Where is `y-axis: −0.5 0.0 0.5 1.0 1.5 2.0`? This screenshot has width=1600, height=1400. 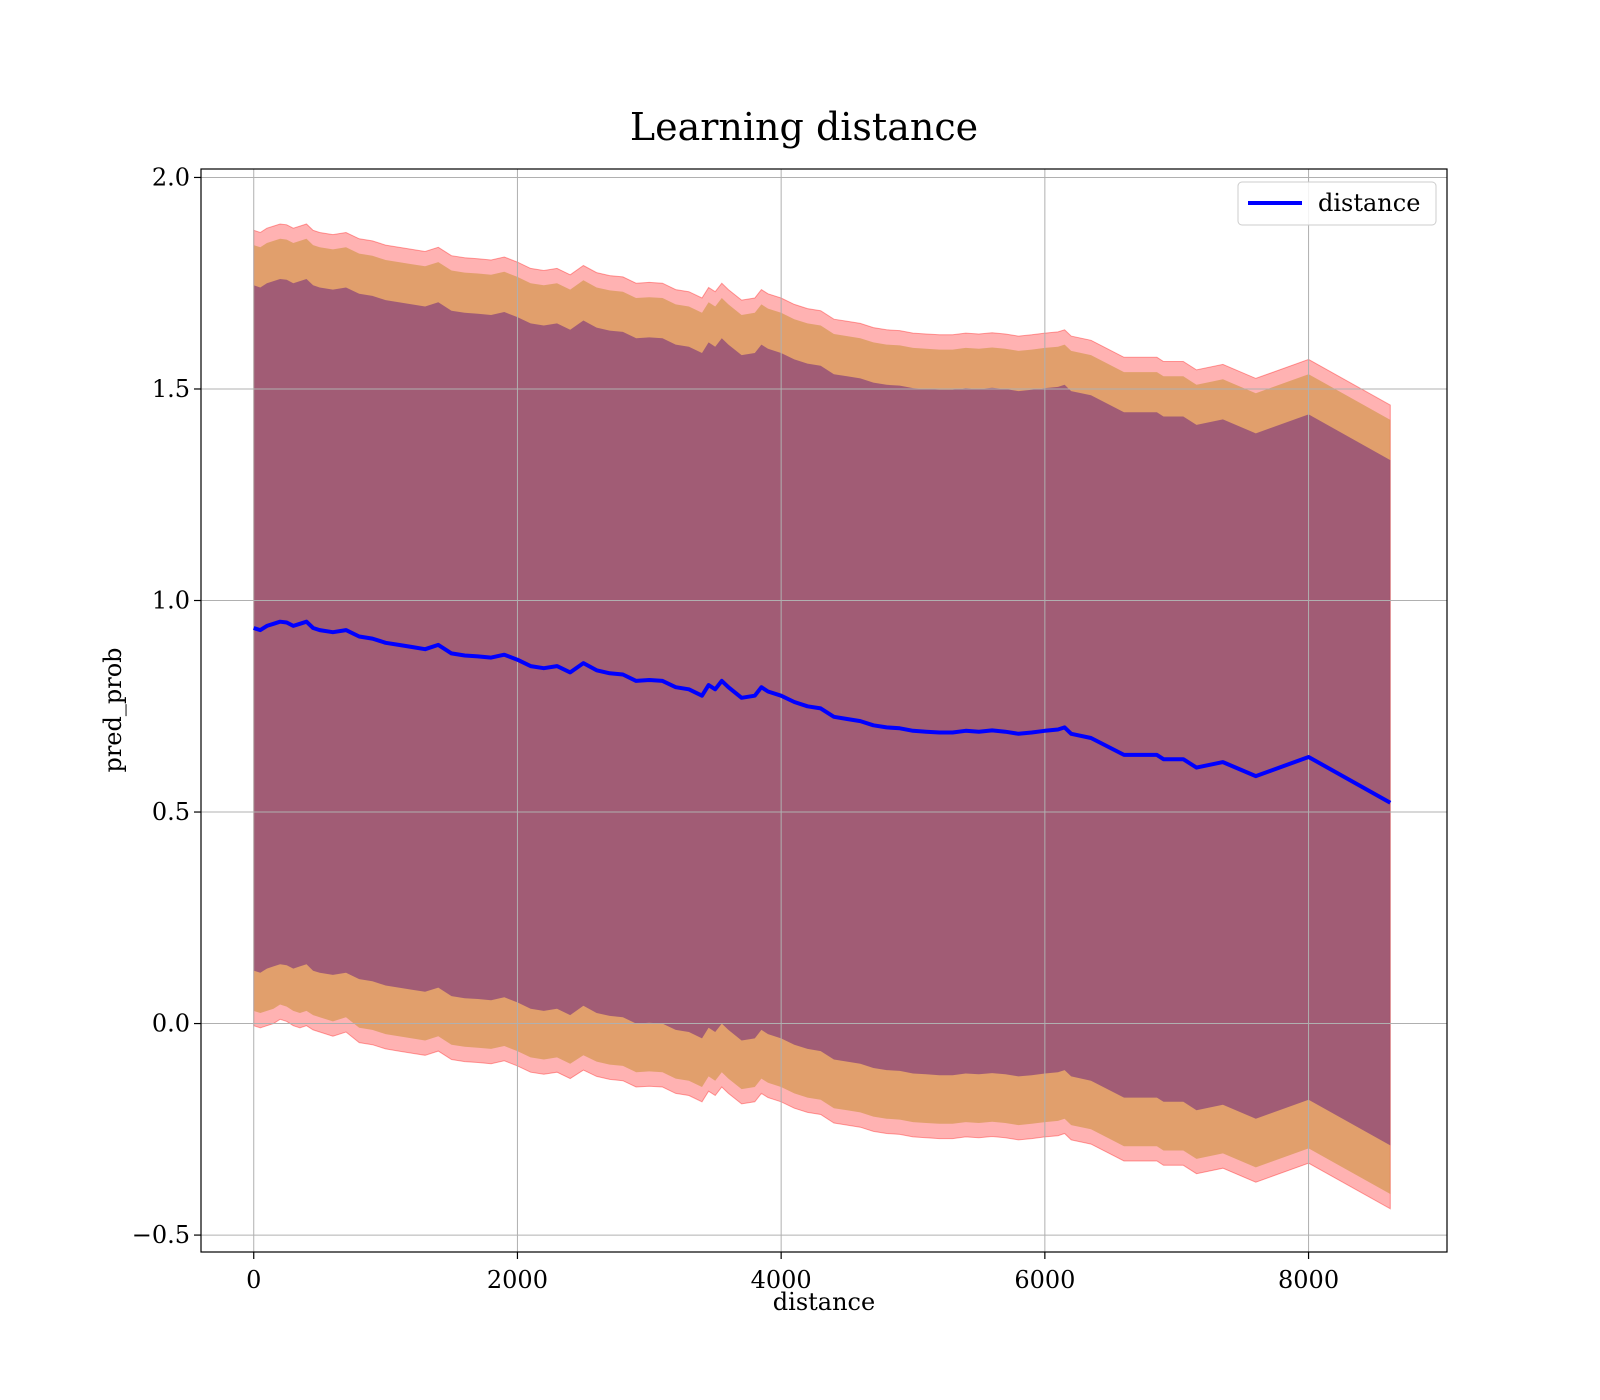 y-axis: −0.5 0.0 0.5 1.0 1.5 2.0 is located at coordinates (166, 706).